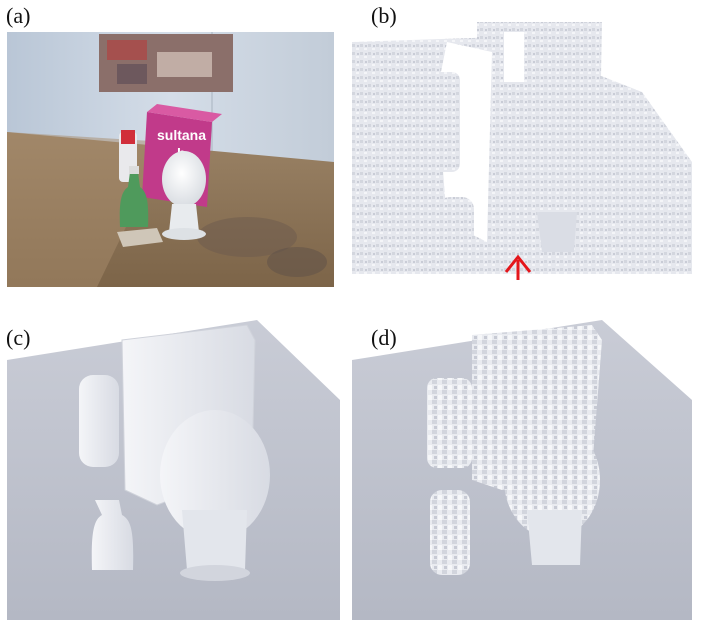  Describe the element at coordinates (518, 263) in the screenshot. I see `red-arrow-head` at that location.